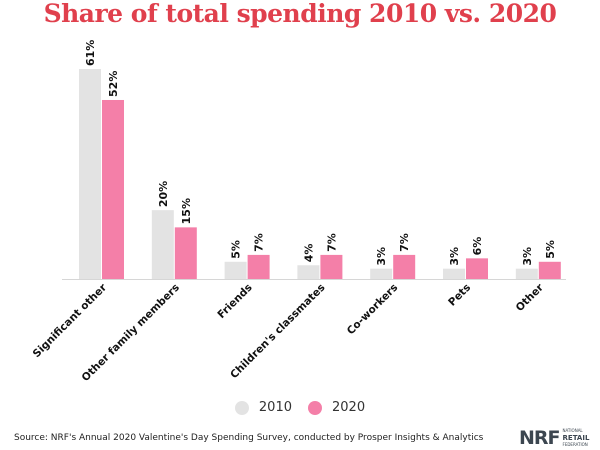  Describe the element at coordinates (527, 256) in the screenshot. I see `value-label-other-2010: 3%` at that location.